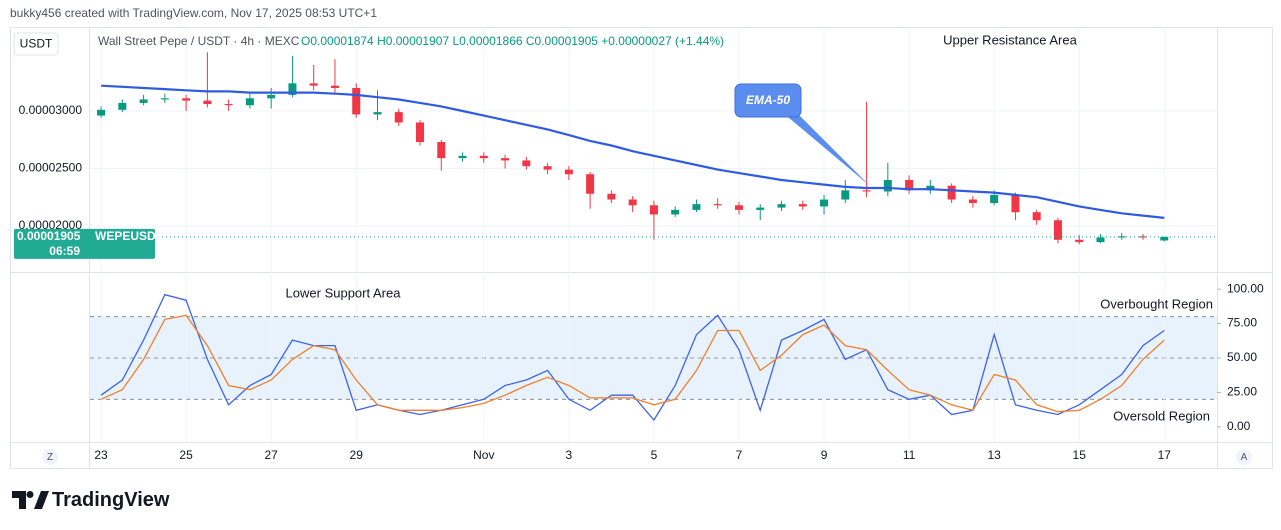  I want to click on zoom-button, so click(50, 457).